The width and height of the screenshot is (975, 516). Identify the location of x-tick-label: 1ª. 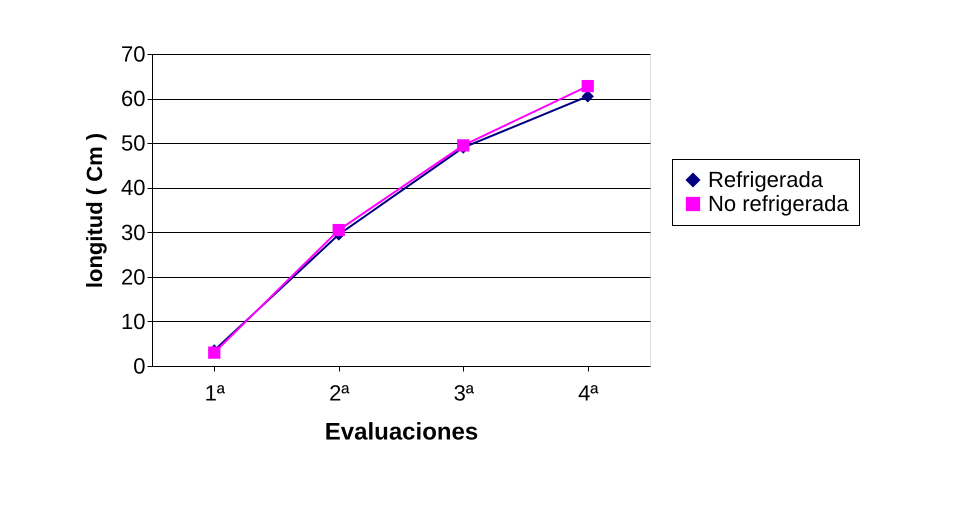
(215, 393).